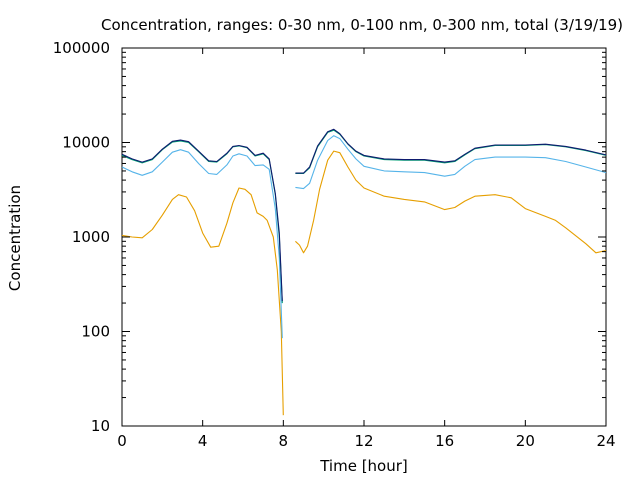  I want to click on x-tick-label: 0, so click(122, 441).